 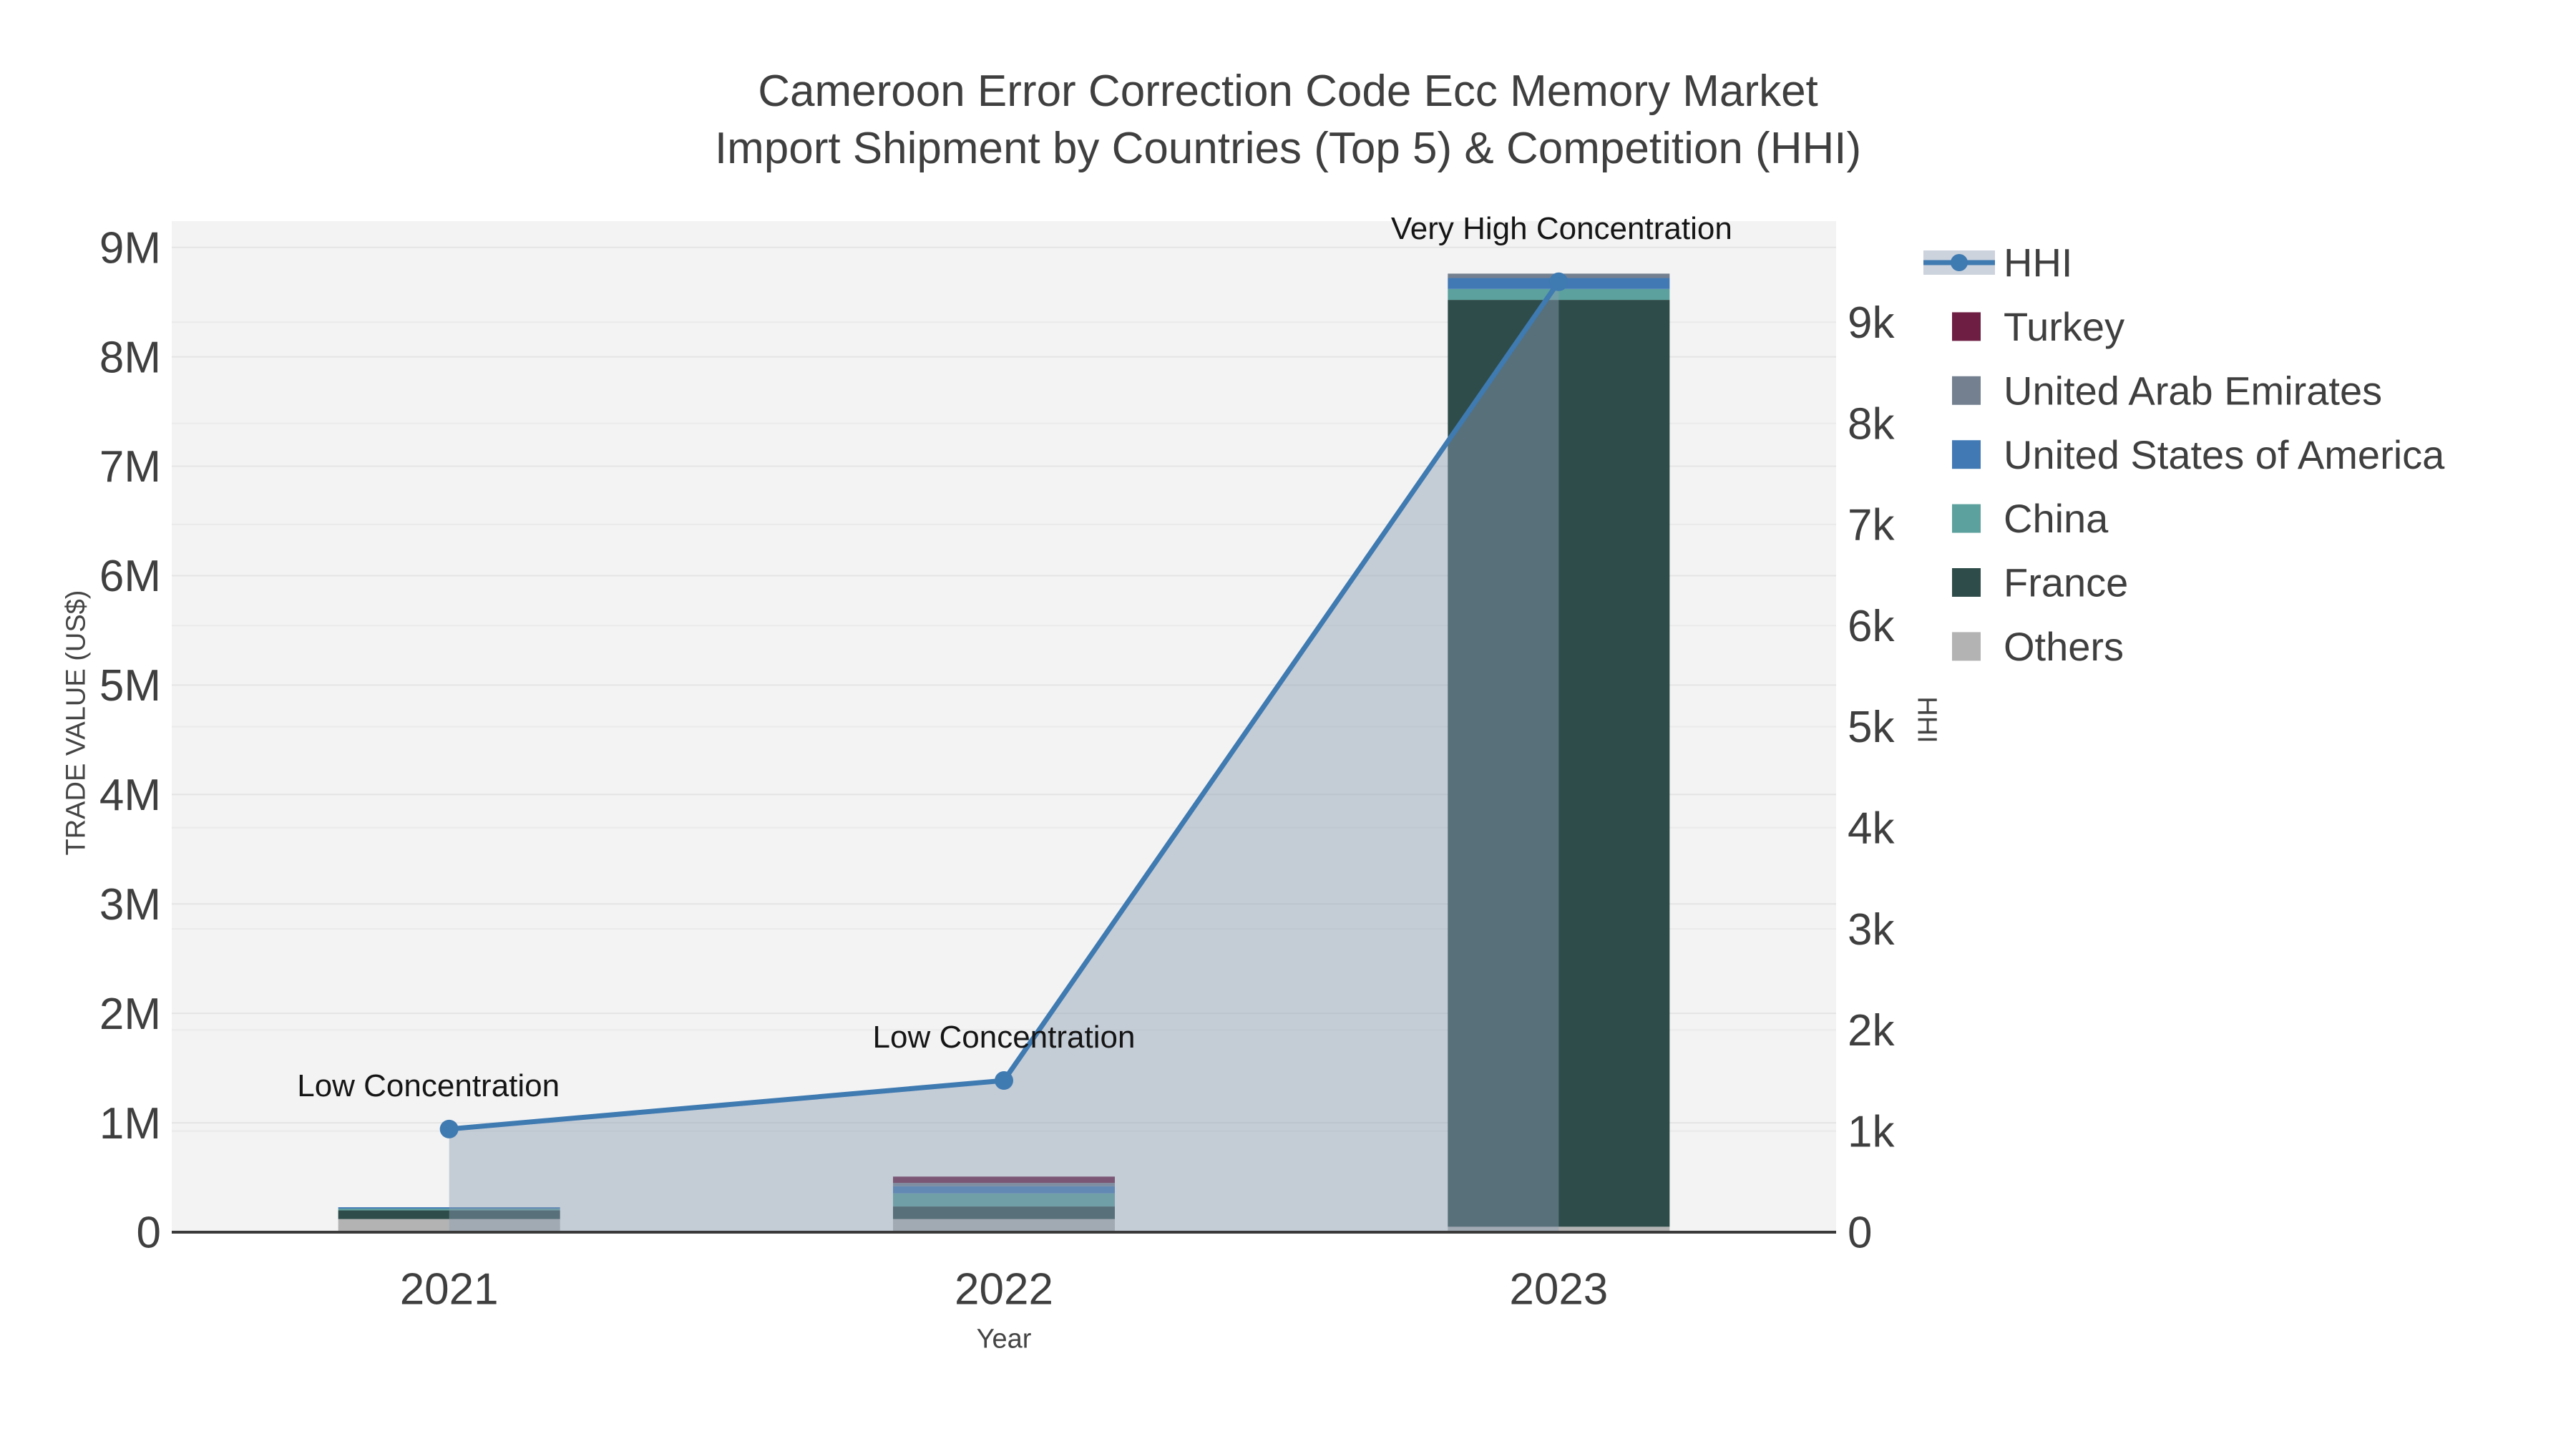 I want to click on bar-segment-united-arab-emirates, so click(x=1004, y=1184).